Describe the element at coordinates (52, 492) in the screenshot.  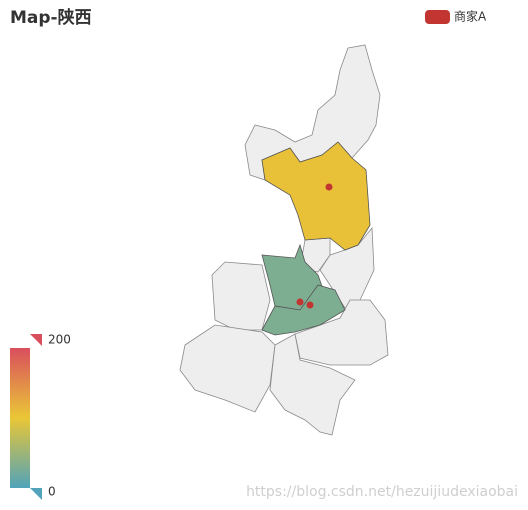
I see `visual-min-label: 0` at that location.